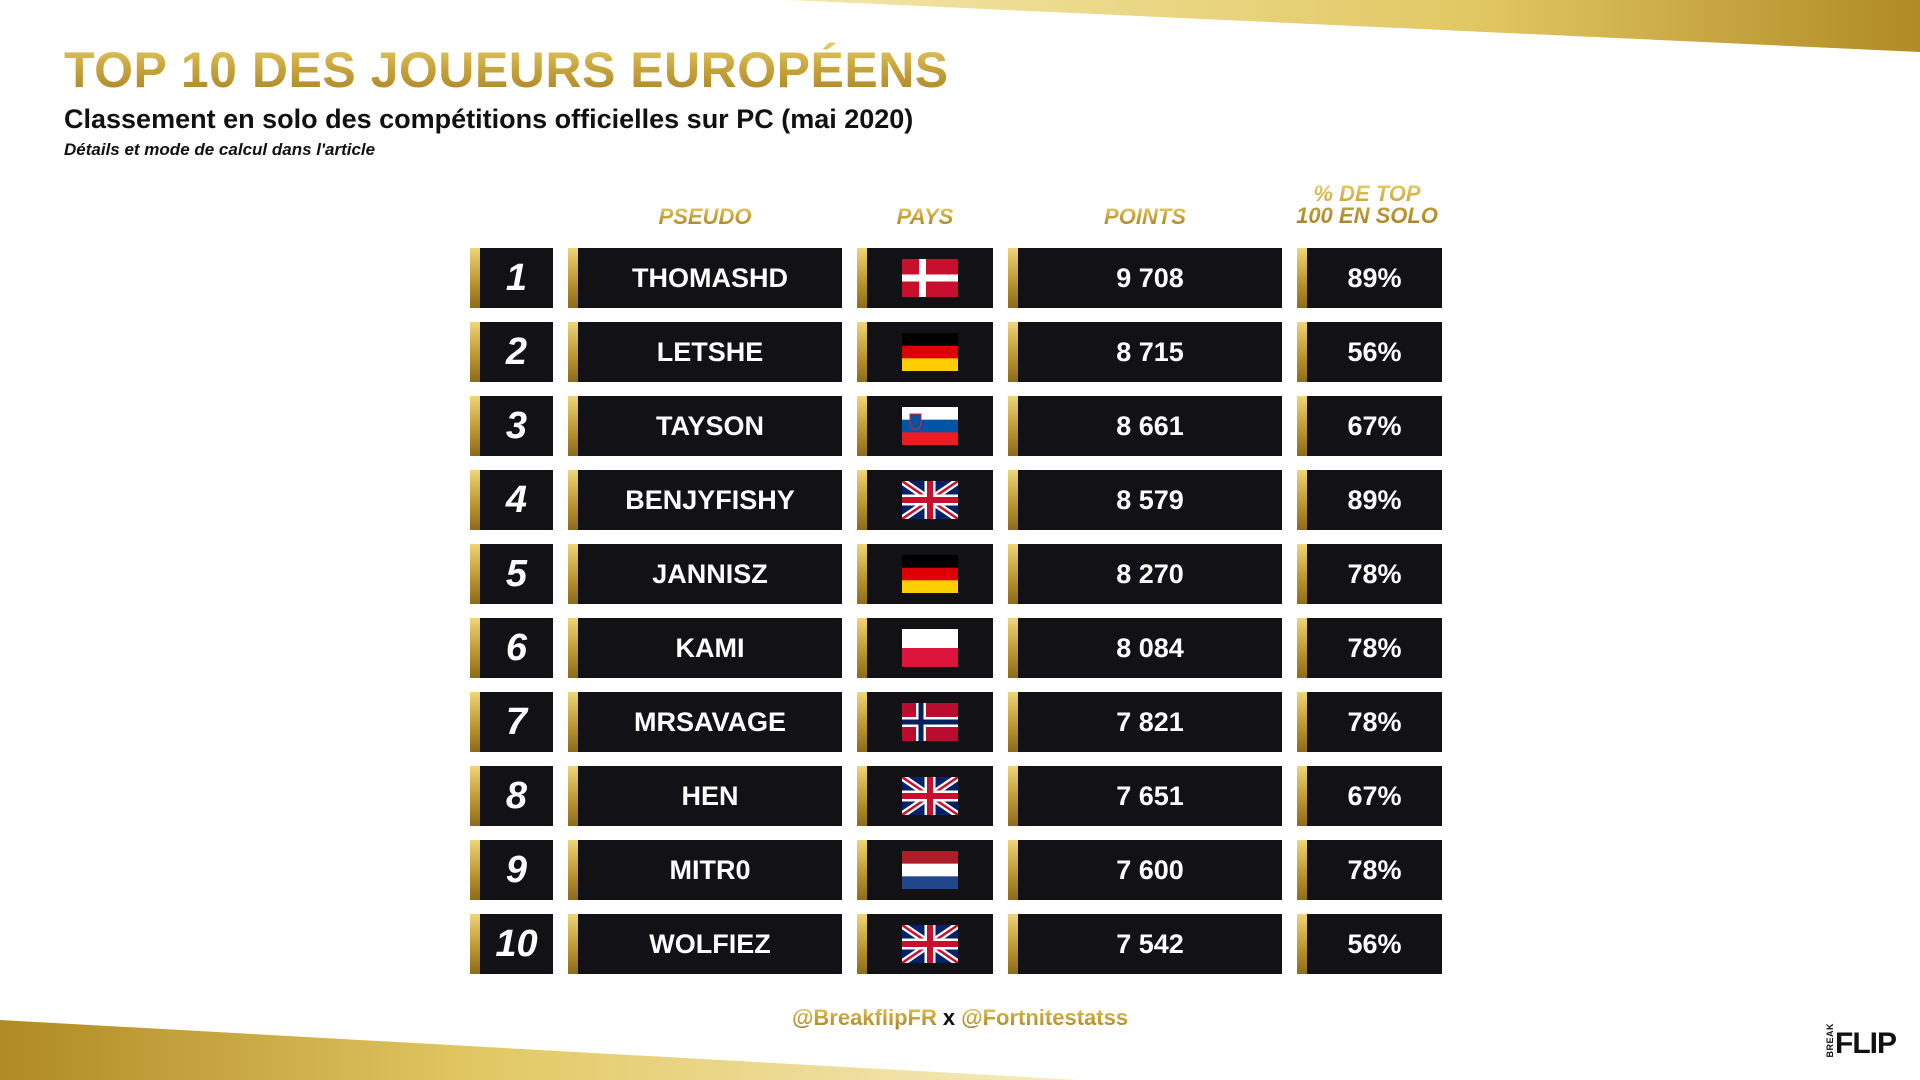  Describe the element at coordinates (1145, 870) in the screenshot. I see `points-cell: 7 600` at that location.